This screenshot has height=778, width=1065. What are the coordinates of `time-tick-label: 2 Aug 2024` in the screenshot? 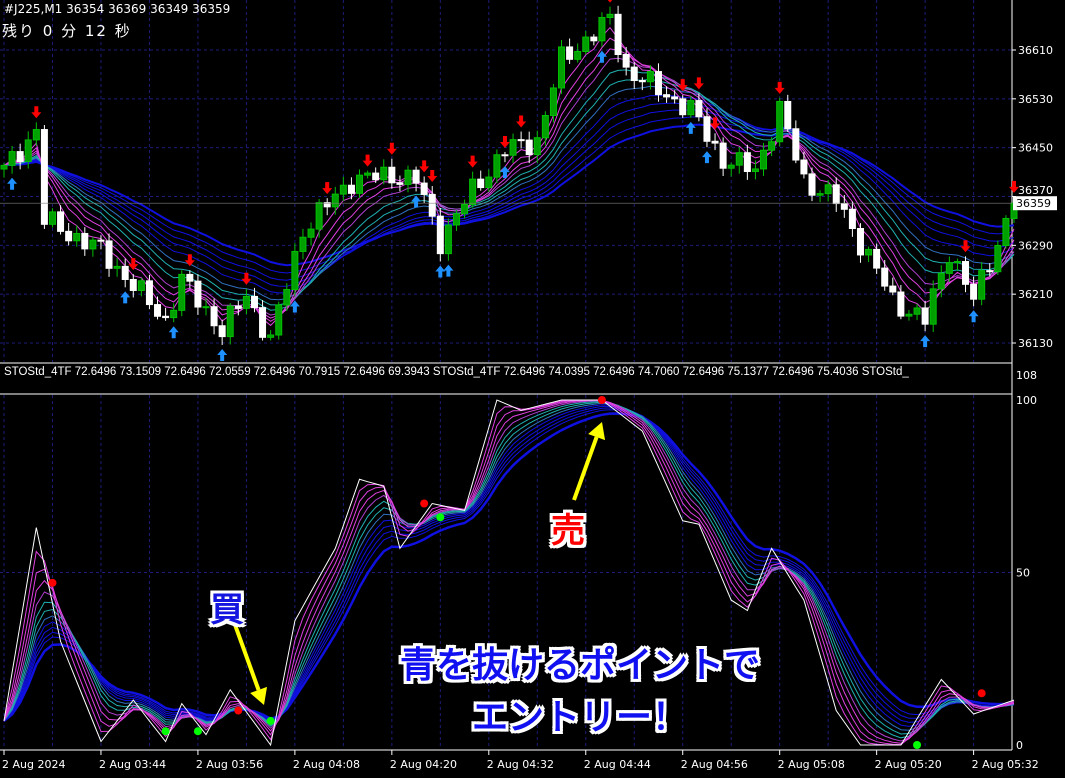 It's located at (33, 764).